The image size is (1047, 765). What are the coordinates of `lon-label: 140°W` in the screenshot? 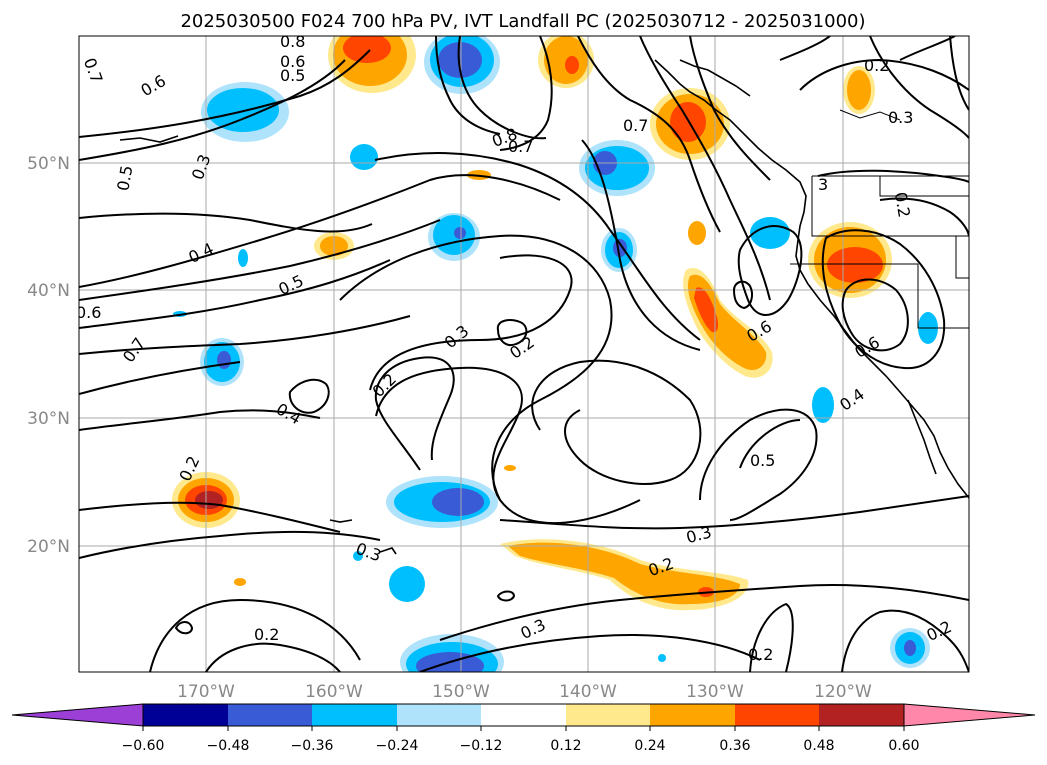 It's located at (588, 692).